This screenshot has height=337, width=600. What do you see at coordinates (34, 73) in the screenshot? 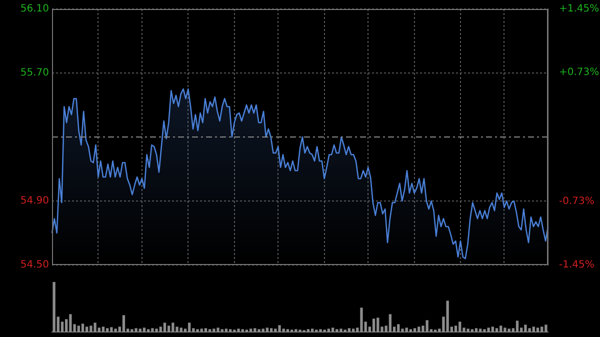
I see `y-tick-label: 55.70` at bounding box center [34, 73].